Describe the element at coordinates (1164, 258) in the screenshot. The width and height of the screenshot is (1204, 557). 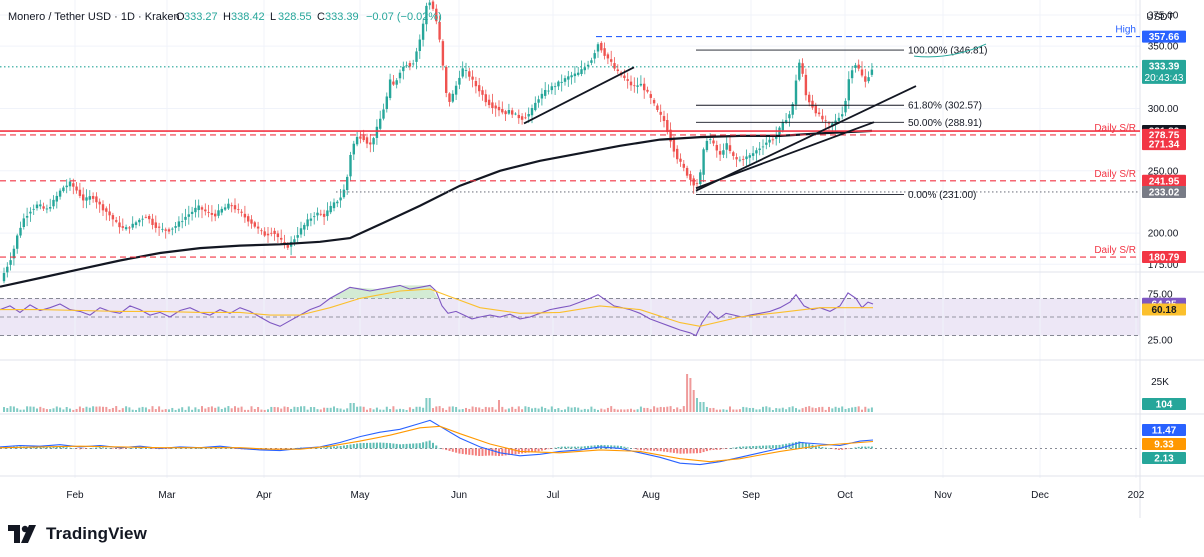
I see `price-badge-text-daily-sr-180: 180.79` at that location.